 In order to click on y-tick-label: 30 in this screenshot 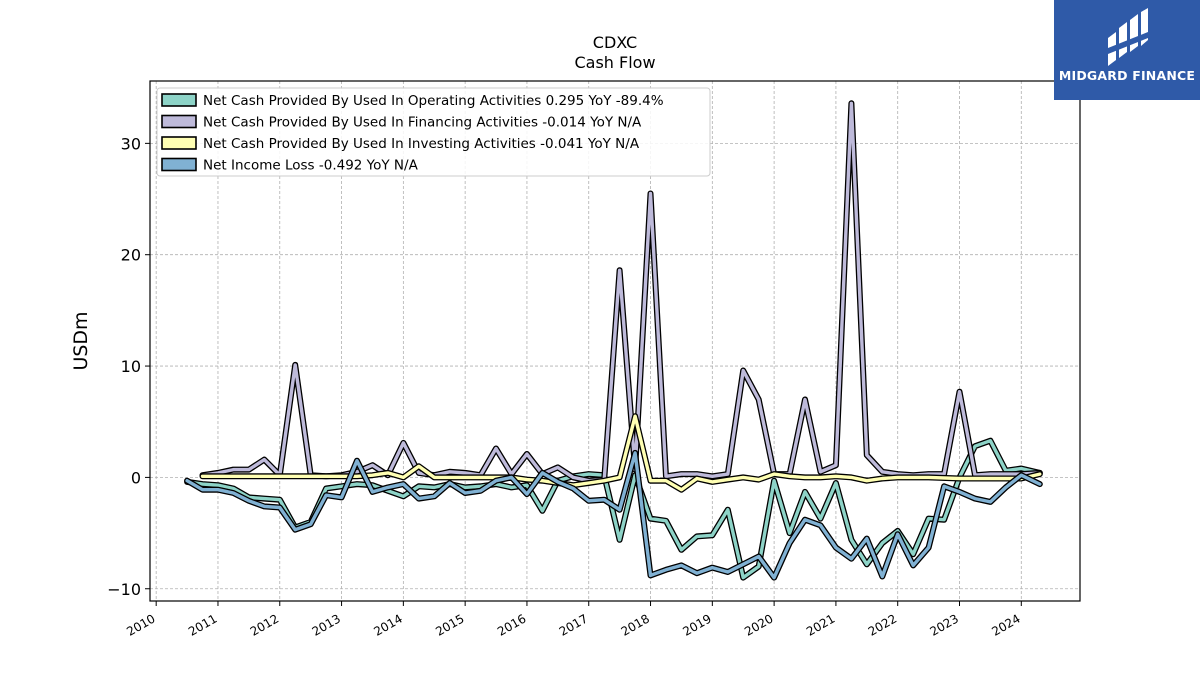, I will do `click(131, 143)`.